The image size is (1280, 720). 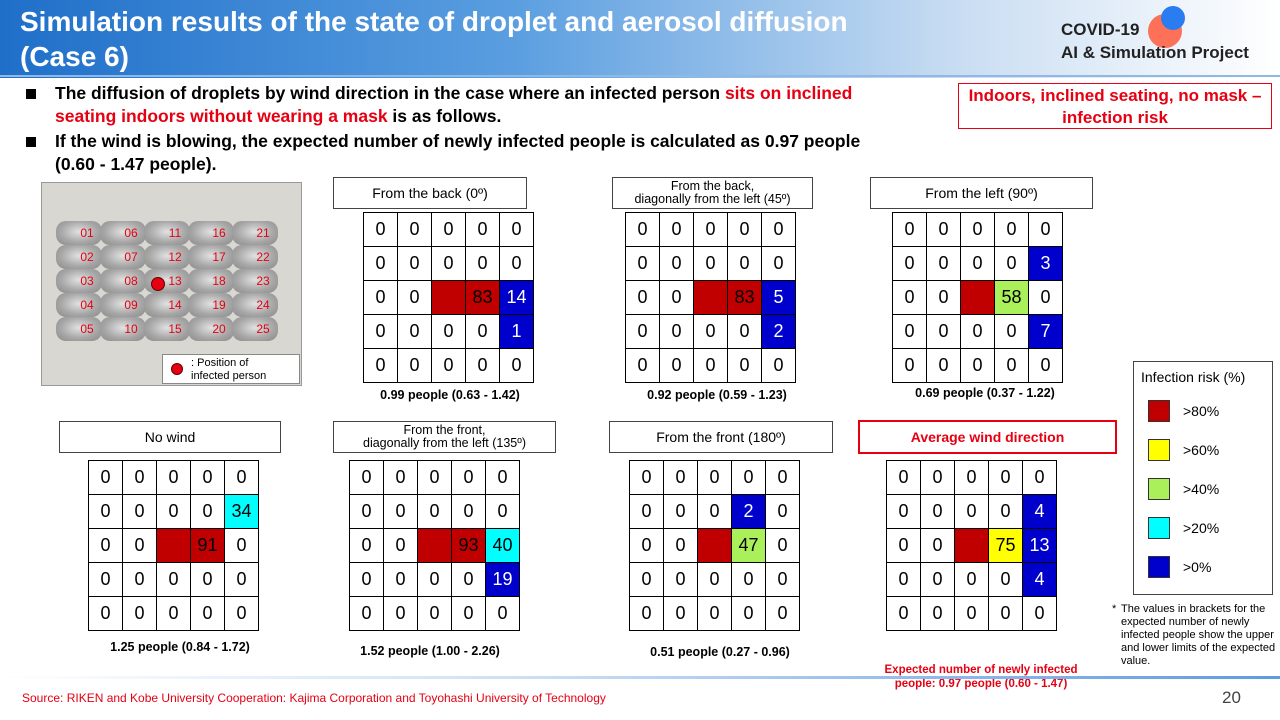 What do you see at coordinates (31, 94) in the screenshot?
I see `bullet-square-icon` at bounding box center [31, 94].